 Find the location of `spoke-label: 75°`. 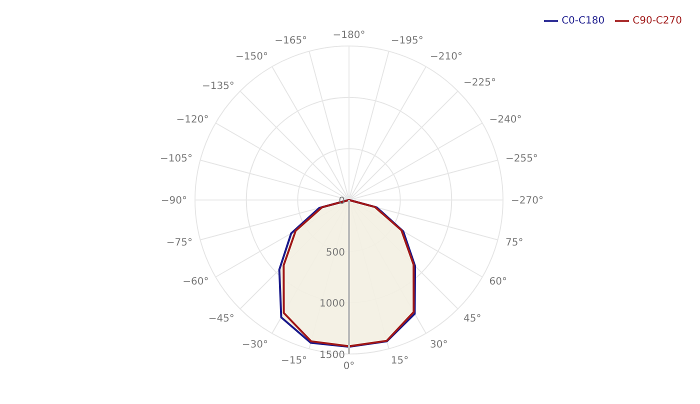

spoke-label: 75° is located at coordinates (514, 242).